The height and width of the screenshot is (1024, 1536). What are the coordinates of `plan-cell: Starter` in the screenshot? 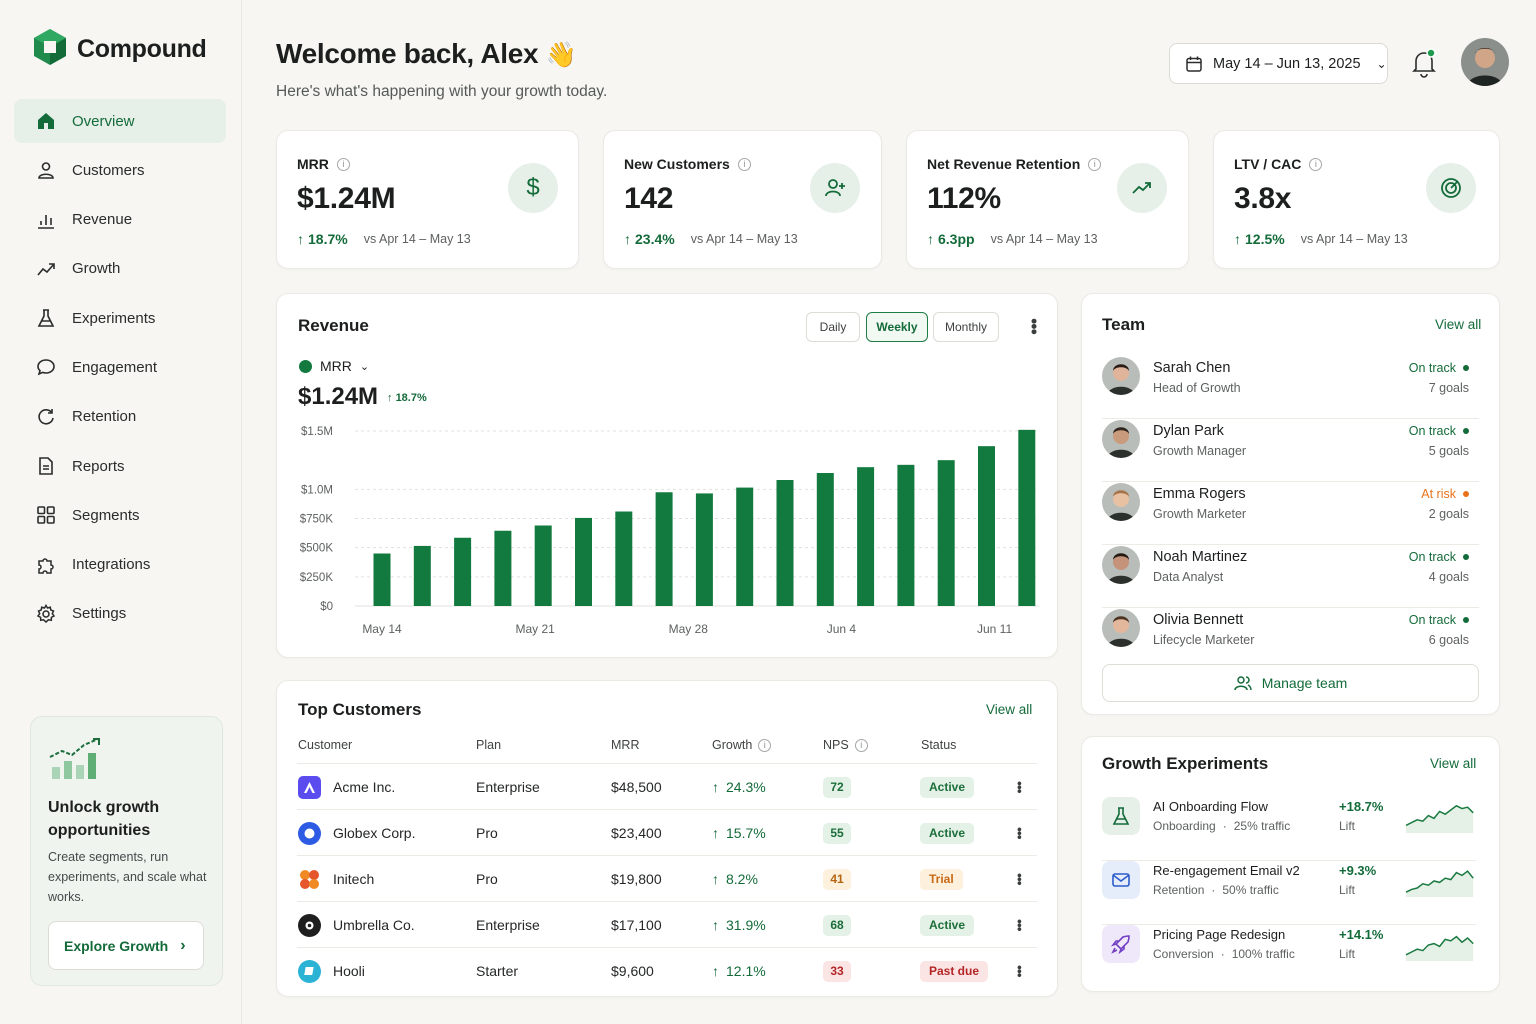 It's located at (497, 971).